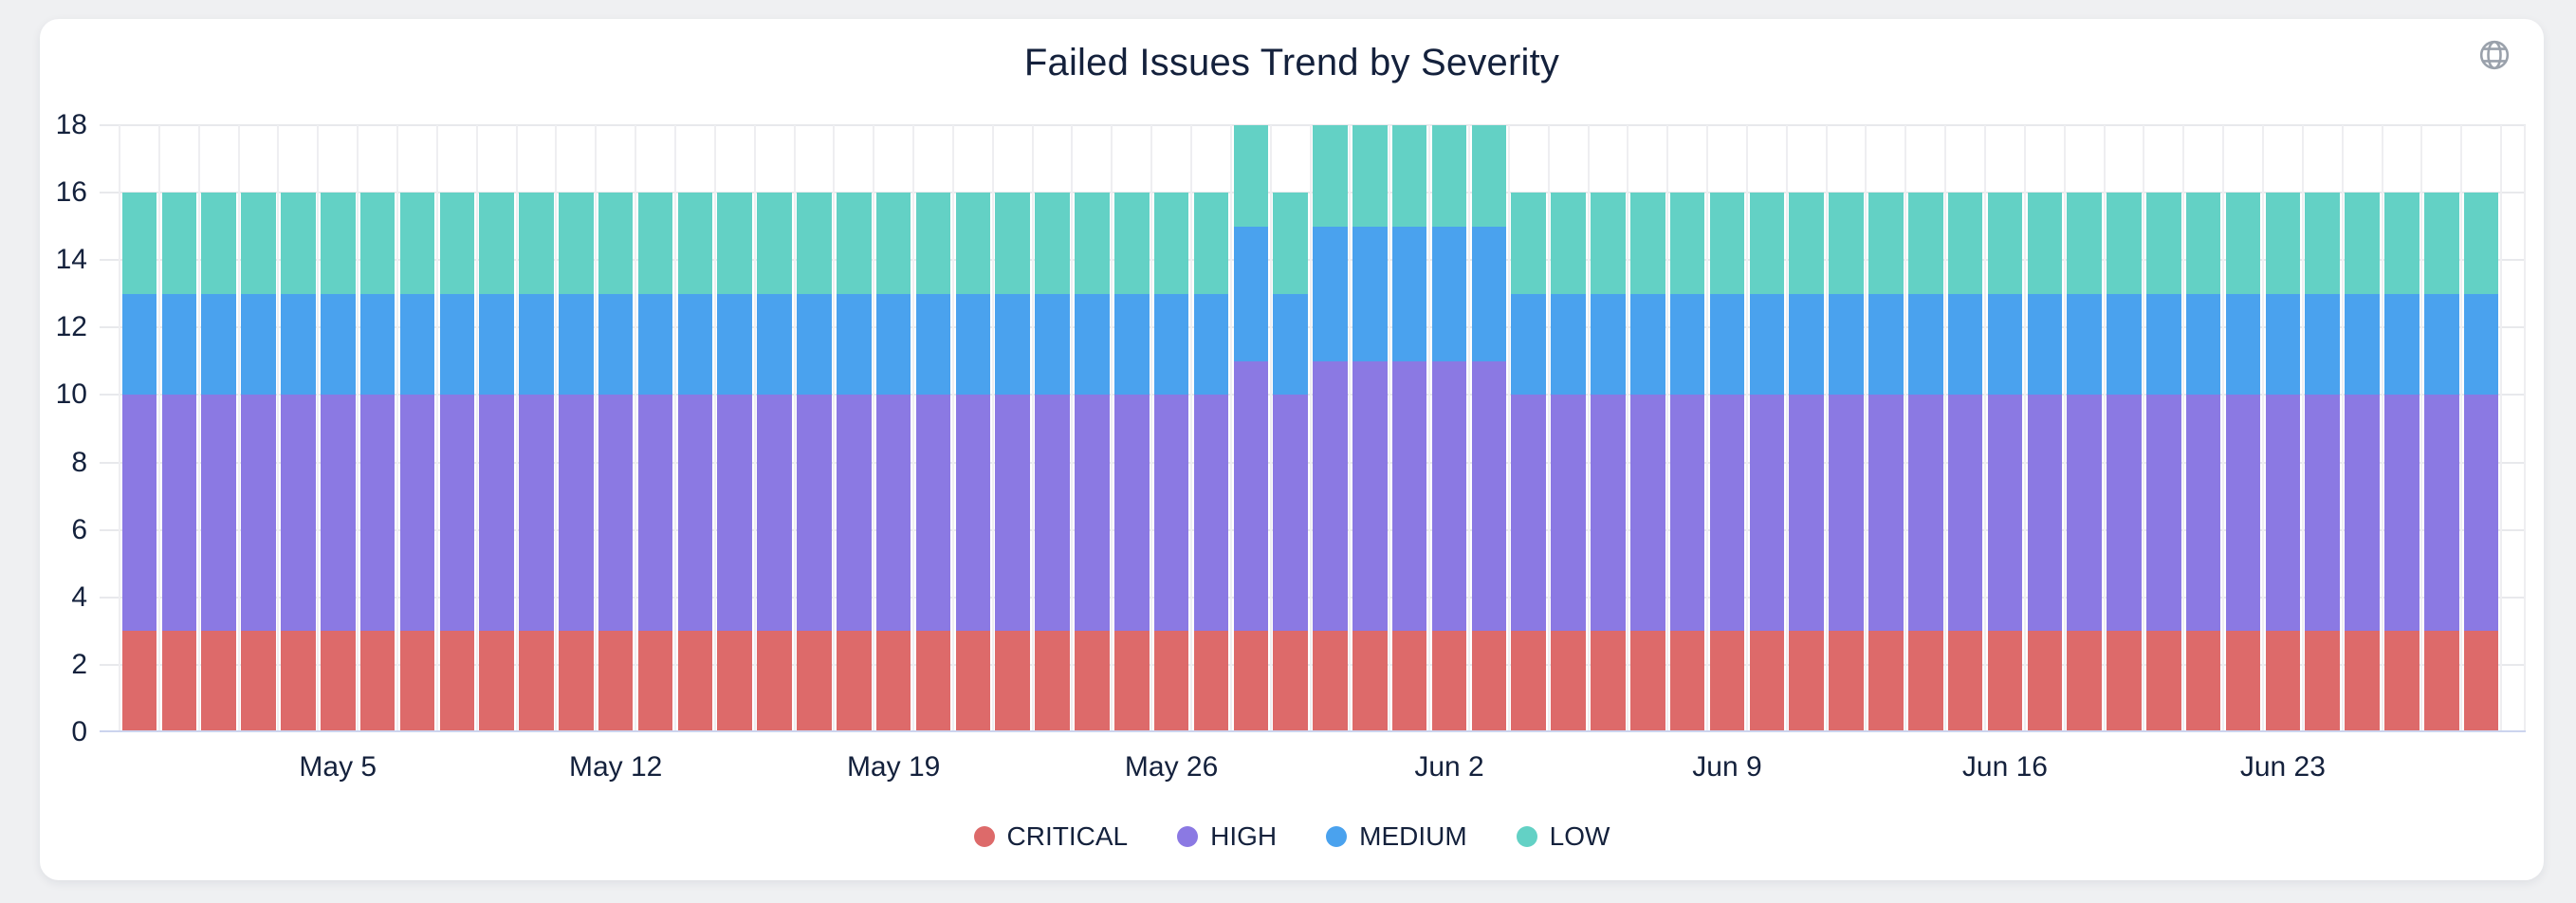 This screenshot has height=903, width=2576. Describe the element at coordinates (615, 767) in the screenshot. I see `x-axis-label: May 12` at that location.